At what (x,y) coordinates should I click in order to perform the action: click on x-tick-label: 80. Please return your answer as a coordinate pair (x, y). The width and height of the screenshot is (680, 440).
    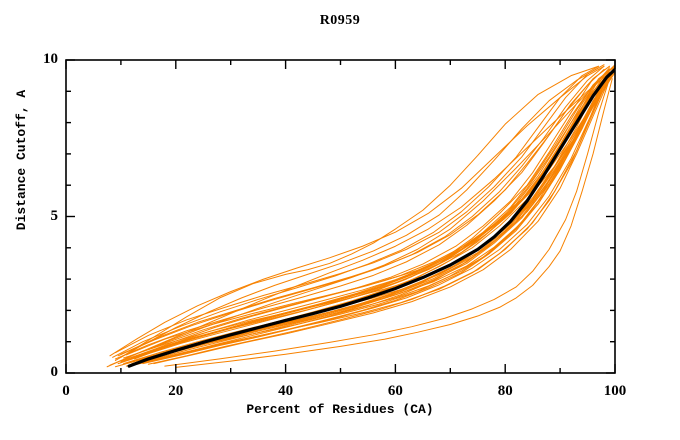
    Looking at the image, I should click on (505, 391).